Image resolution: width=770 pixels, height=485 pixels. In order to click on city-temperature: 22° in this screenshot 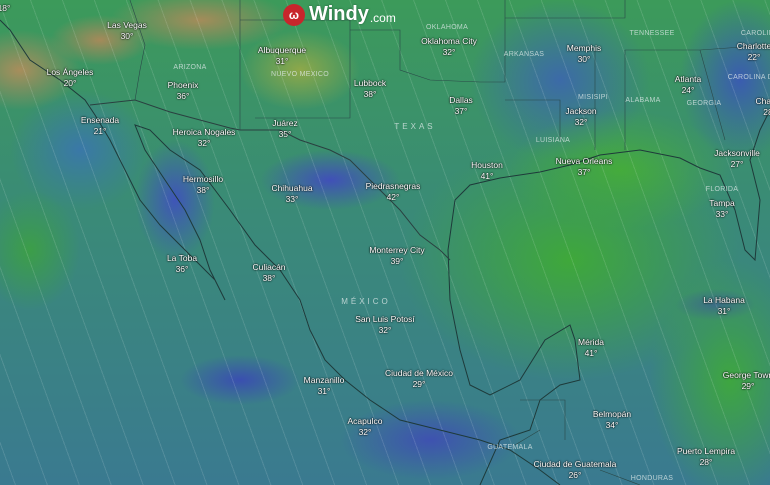, I will do `click(754, 57)`.